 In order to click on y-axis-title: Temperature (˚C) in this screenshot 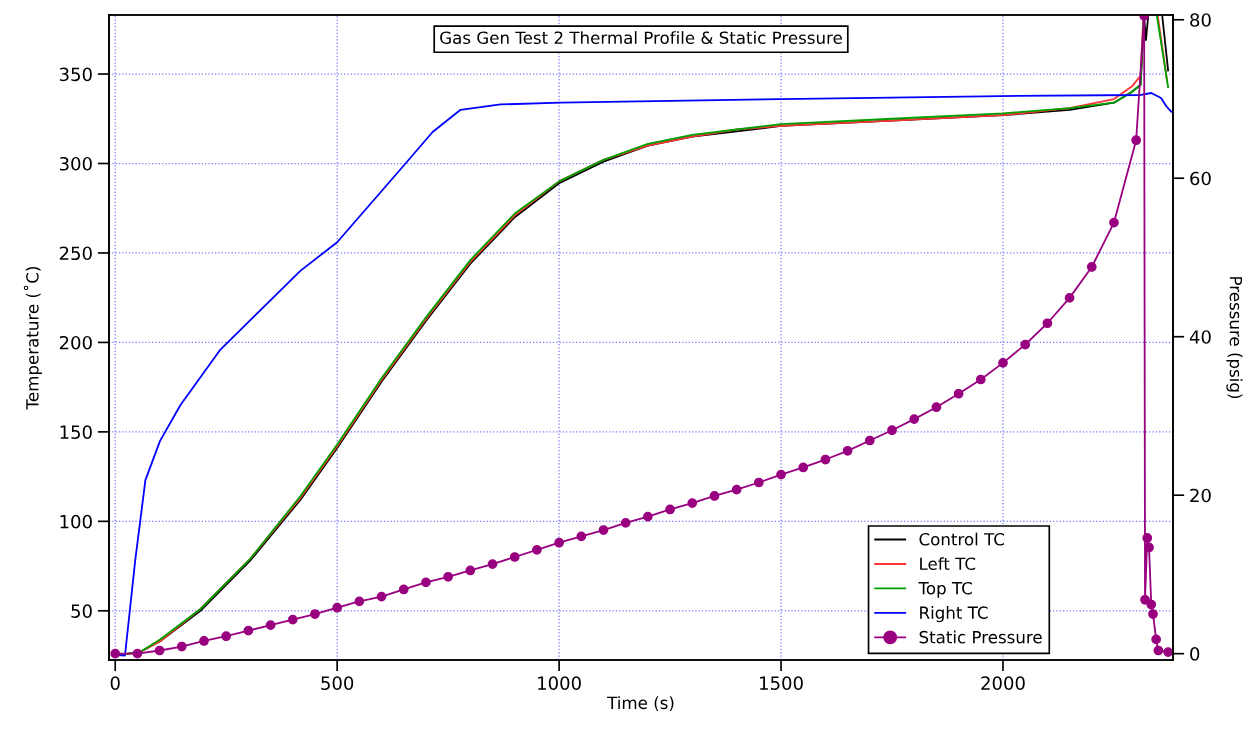, I will do `click(32, 338)`.